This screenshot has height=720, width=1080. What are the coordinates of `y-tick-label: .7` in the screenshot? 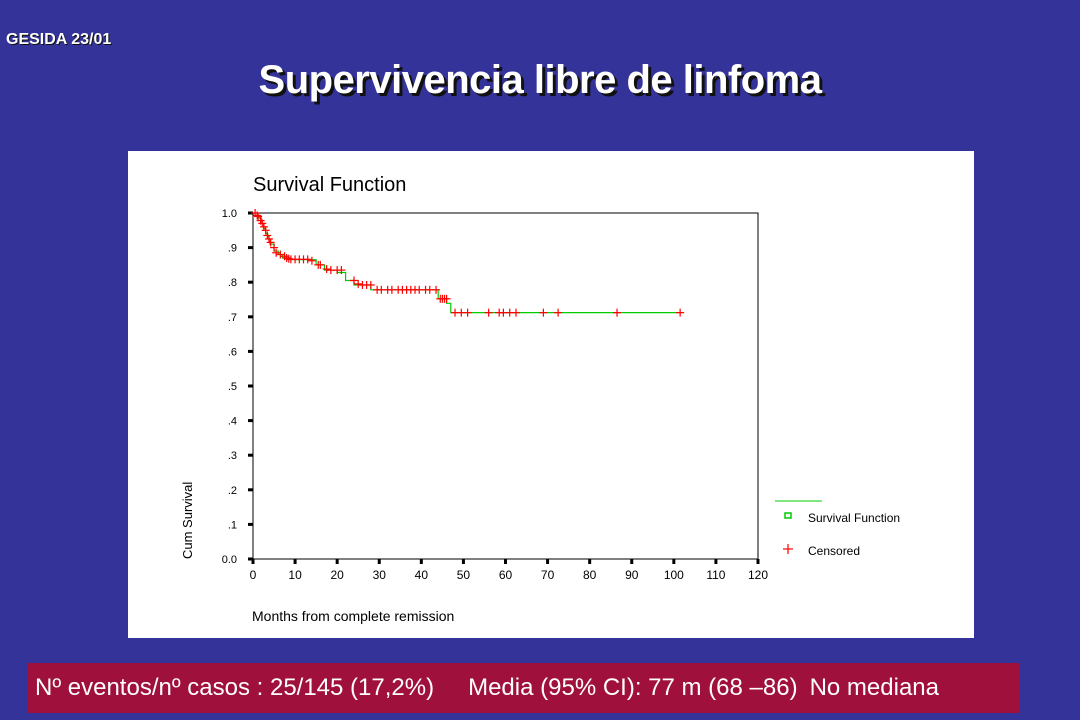 It's located at (232, 318).